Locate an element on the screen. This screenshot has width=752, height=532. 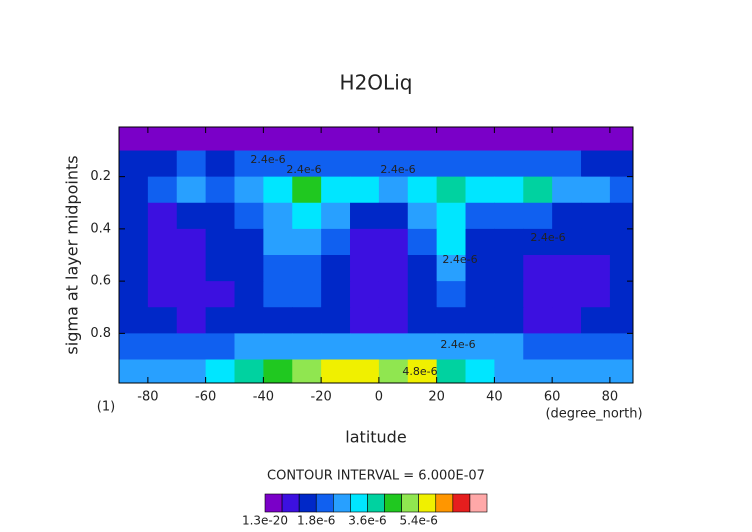
colorbar-label: 3.6e-6 is located at coordinates (367, 521).